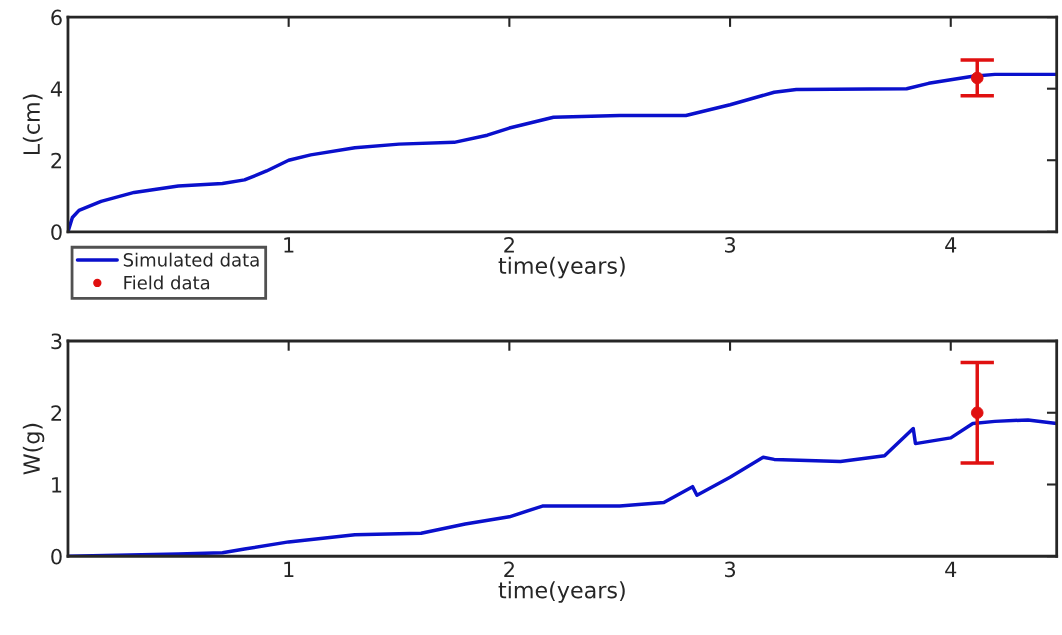 The width and height of the screenshot is (1062, 635). What do you see at coordinates (167, 282) in the screenshot?
I see `legend-label: Field data` at bounding box center [167, 282].